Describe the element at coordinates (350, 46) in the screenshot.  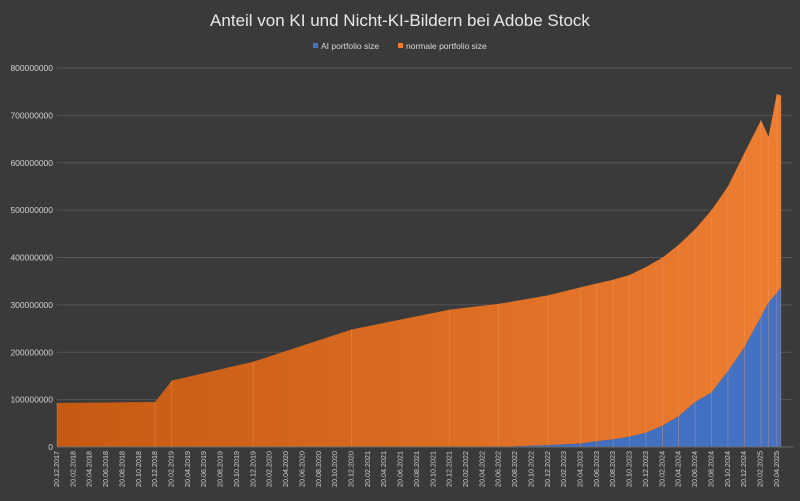
I see `legend-label: AI portfolio size` at that location.